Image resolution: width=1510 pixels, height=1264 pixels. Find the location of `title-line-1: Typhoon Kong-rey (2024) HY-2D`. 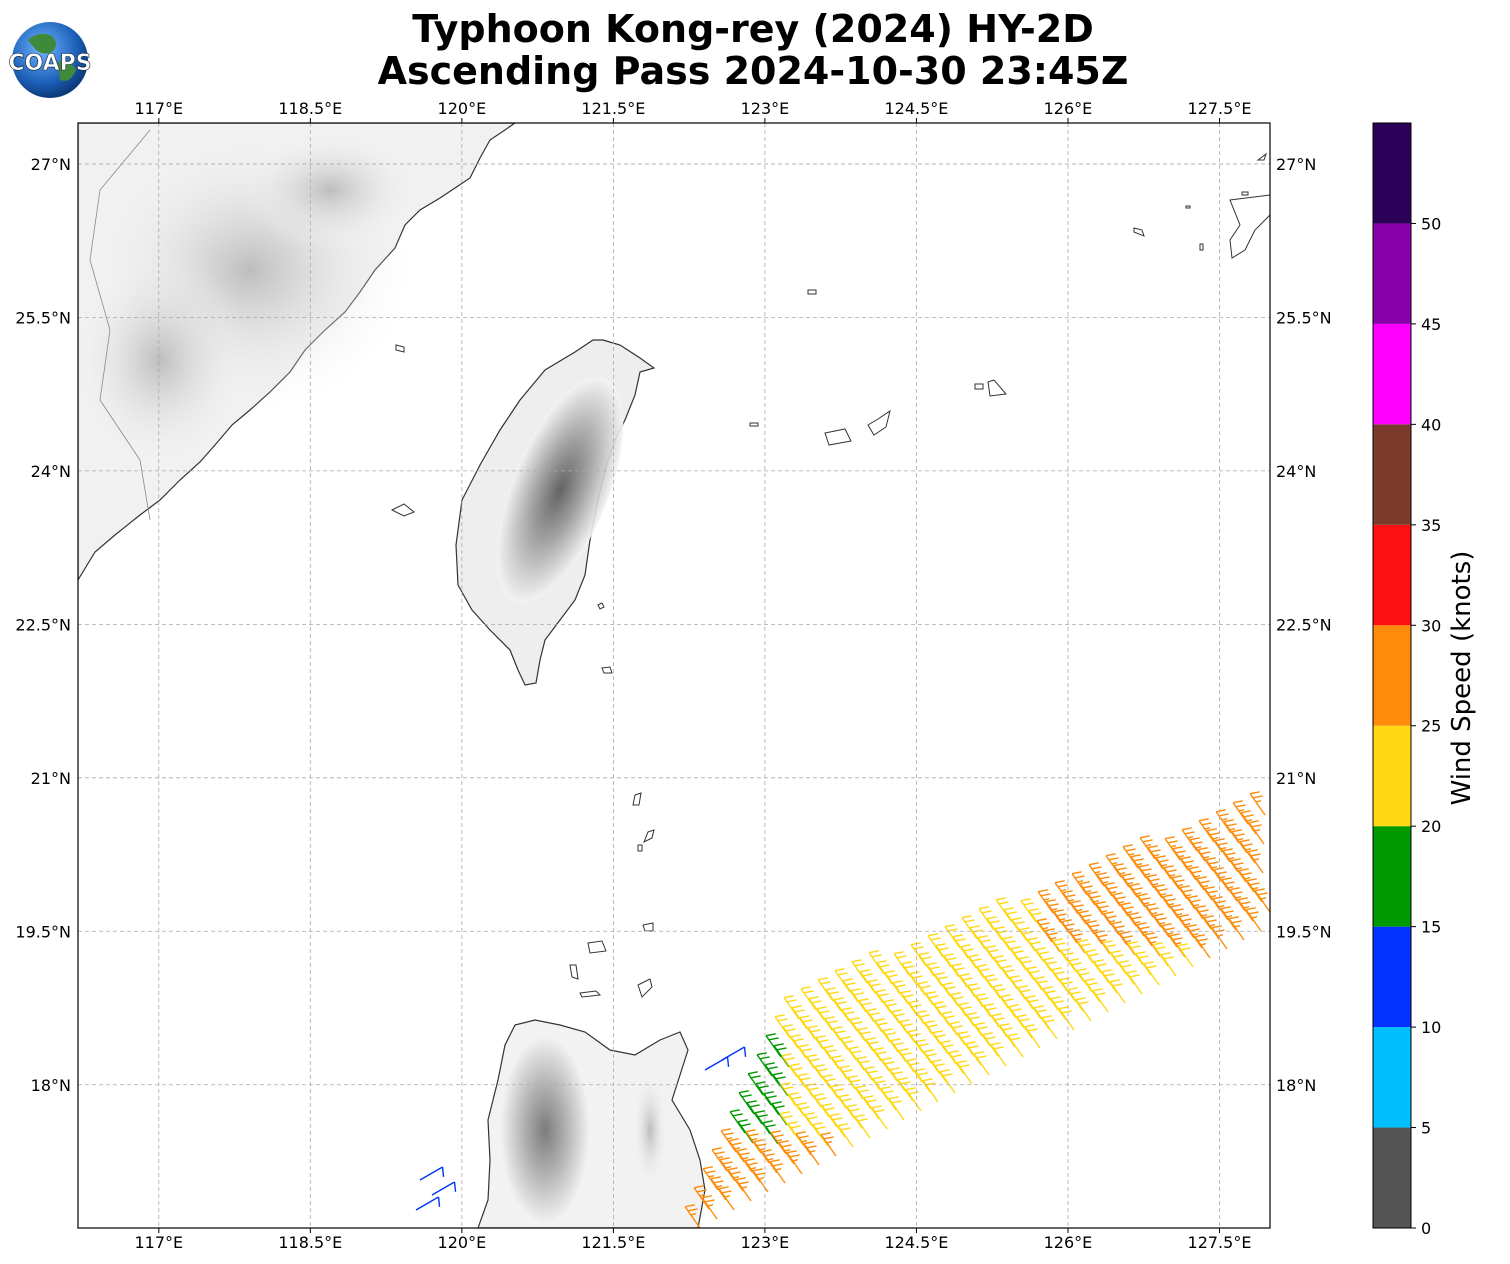

title-line-1: Typhoon Kong-rey (2024) HY-2D is located at coordinates (753, 29).